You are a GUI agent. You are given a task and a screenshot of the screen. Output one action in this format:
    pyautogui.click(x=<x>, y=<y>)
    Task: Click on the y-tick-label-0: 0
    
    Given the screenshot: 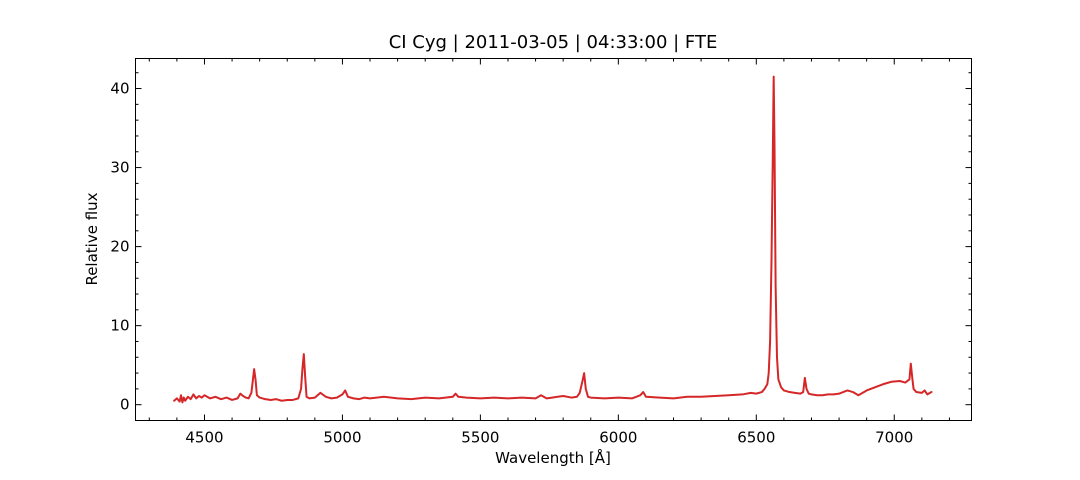 What is the action you would take?
    pyautogui.click(x=125, y=405)
    